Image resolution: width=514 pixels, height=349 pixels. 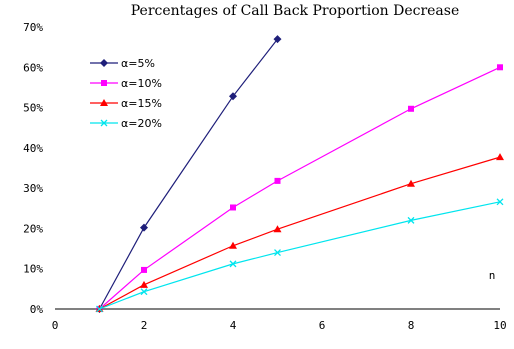 What do you see at coordinates (33, 148) in the screenshot?
I see `y-tick-label: 40%` at bounding box center [33, 148].